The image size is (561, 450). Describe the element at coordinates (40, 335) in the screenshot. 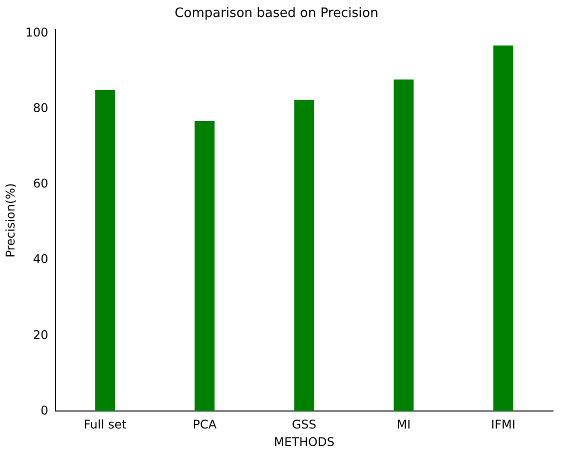

I see `y-tick-label: 20` at that location.